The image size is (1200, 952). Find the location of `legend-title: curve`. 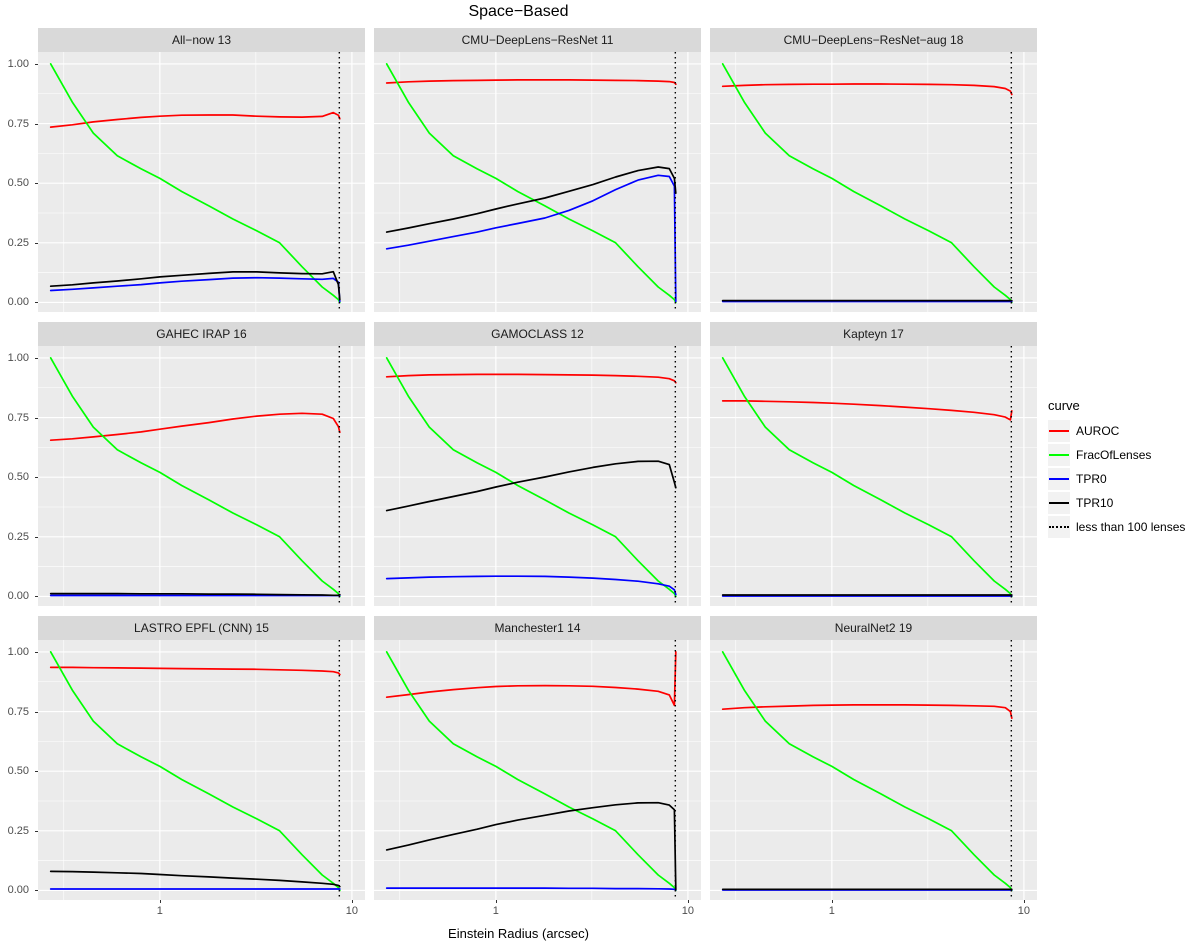

legend-title: curve is located at coordinates (1064, 405).